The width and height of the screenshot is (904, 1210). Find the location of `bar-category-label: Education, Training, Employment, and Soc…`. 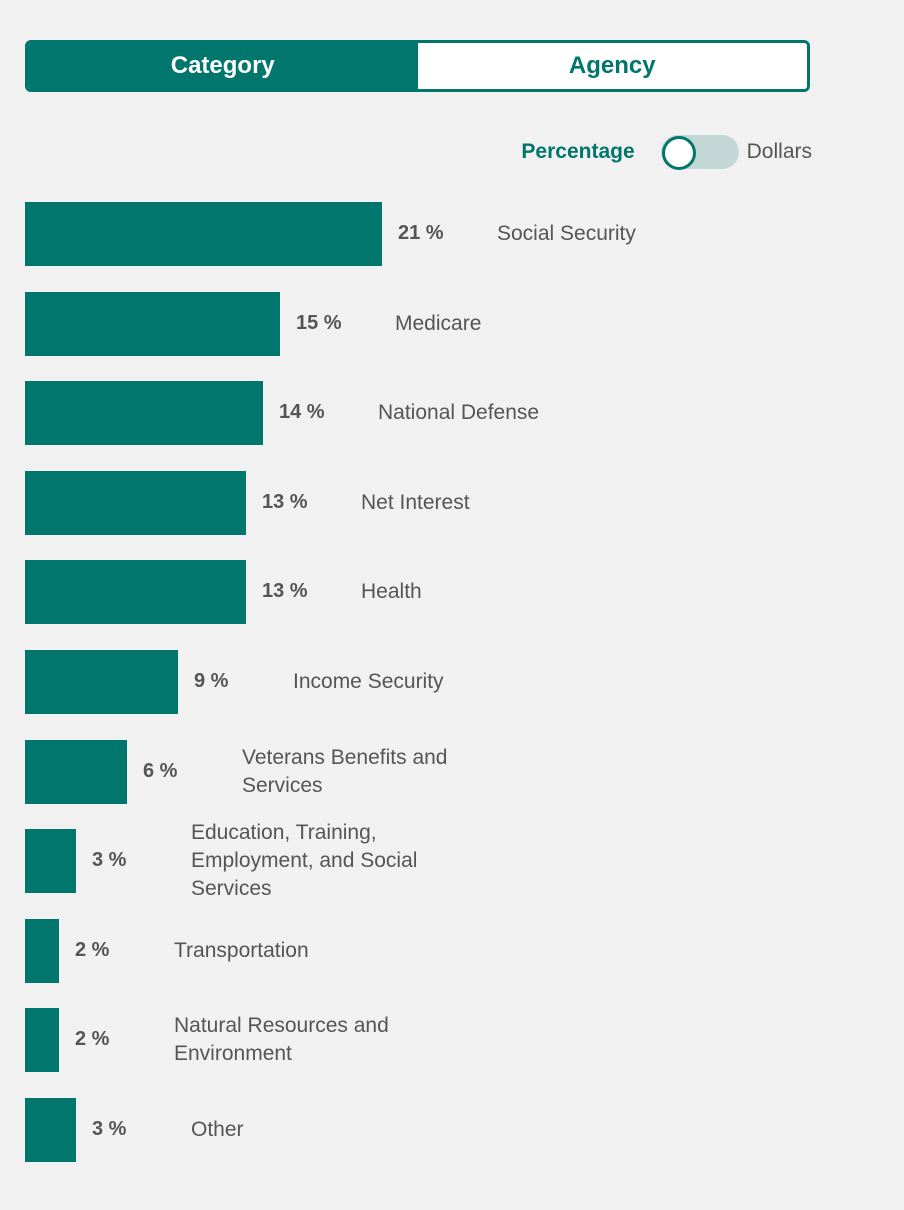

bar-category-label: Education, Training, Employment, and Soc… is located at coordinates (304, 861).